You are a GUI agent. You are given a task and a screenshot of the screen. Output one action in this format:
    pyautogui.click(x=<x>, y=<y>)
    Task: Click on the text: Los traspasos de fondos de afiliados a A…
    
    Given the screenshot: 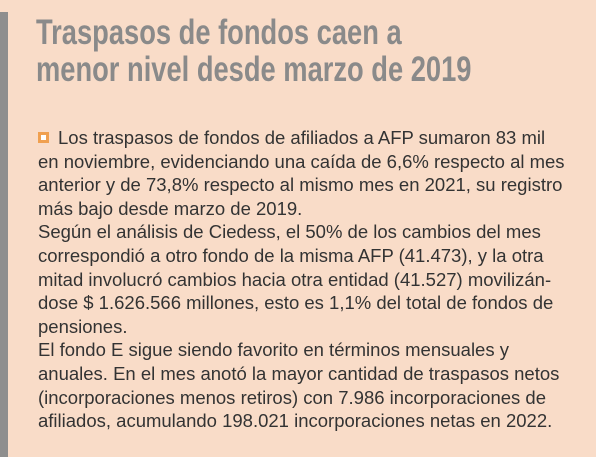 What is the action you would take?
    pyautogui.click(x=302, y=137)
    